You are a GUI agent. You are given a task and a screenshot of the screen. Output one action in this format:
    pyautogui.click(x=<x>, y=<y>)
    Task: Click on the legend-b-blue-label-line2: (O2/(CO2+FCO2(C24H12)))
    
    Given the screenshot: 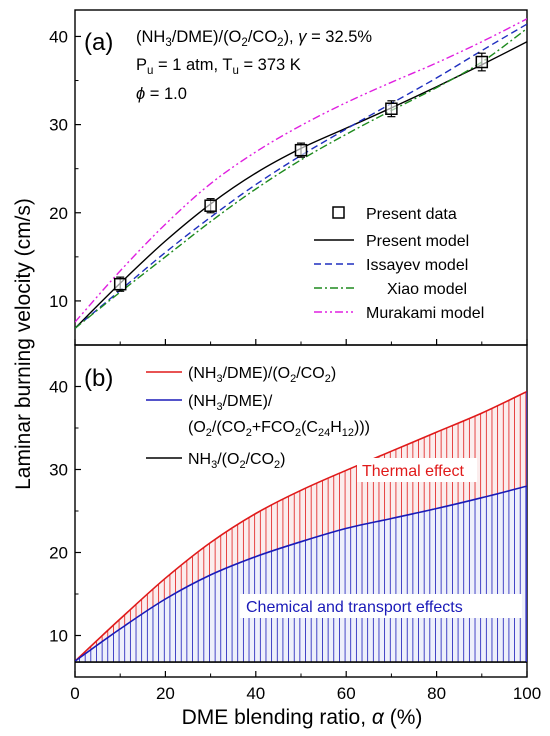 What is the action you would take?
    pyautogui.click(x=279, y=429)
    